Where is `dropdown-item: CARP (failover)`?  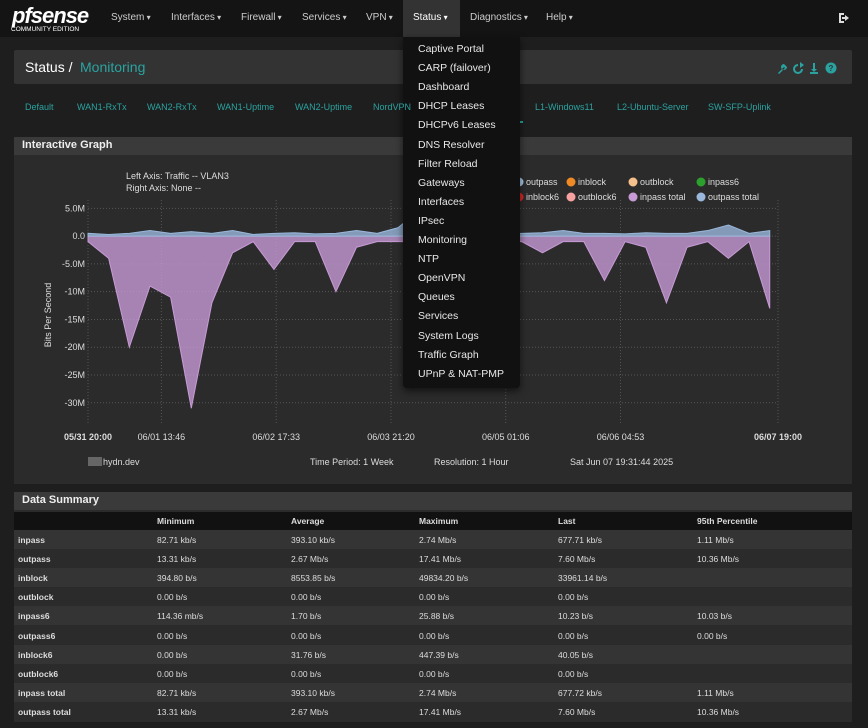 dropdown-item: CARP (failover) is located at coordinates (454, 68).